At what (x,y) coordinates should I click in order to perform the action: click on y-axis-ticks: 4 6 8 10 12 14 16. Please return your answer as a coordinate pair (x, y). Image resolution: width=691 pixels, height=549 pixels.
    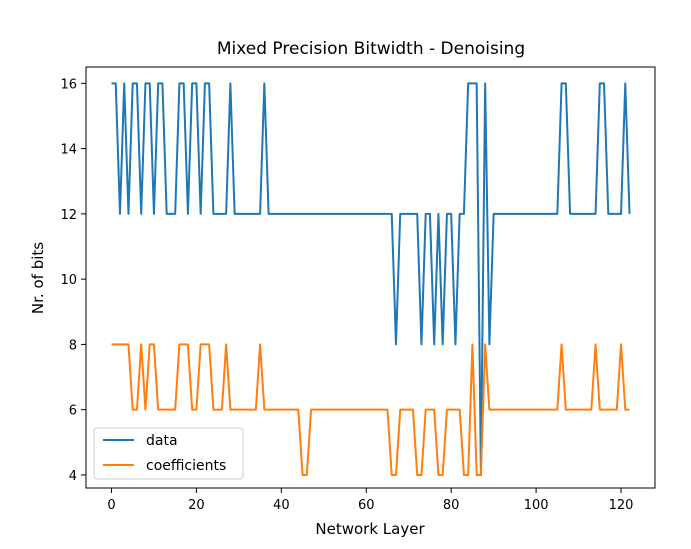
    Looking at the image, I should click on (73, 280).